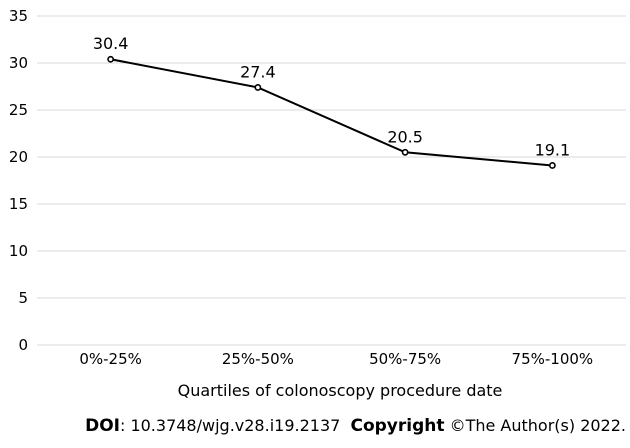  I want to click on data-label: 27.4, so click(258, 71).